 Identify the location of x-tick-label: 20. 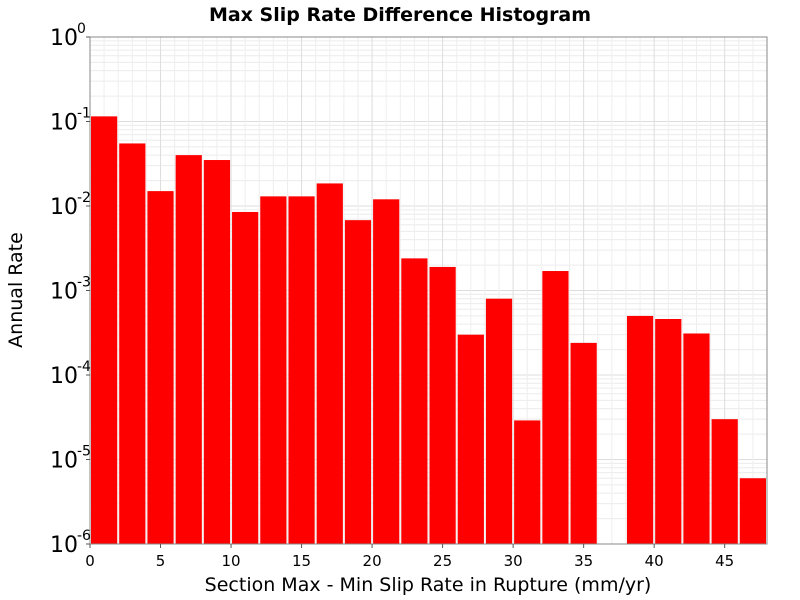
(372, 561).